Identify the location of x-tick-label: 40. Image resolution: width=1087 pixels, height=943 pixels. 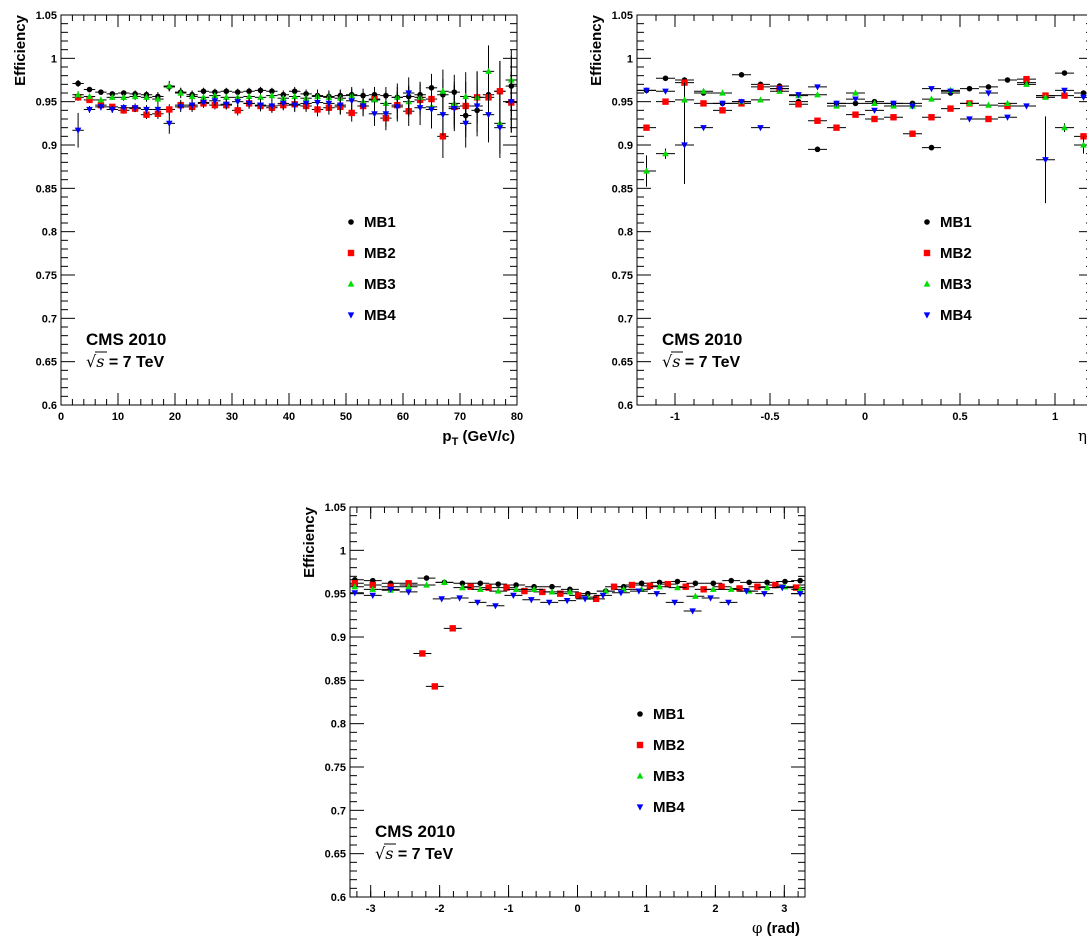
(289, 417).